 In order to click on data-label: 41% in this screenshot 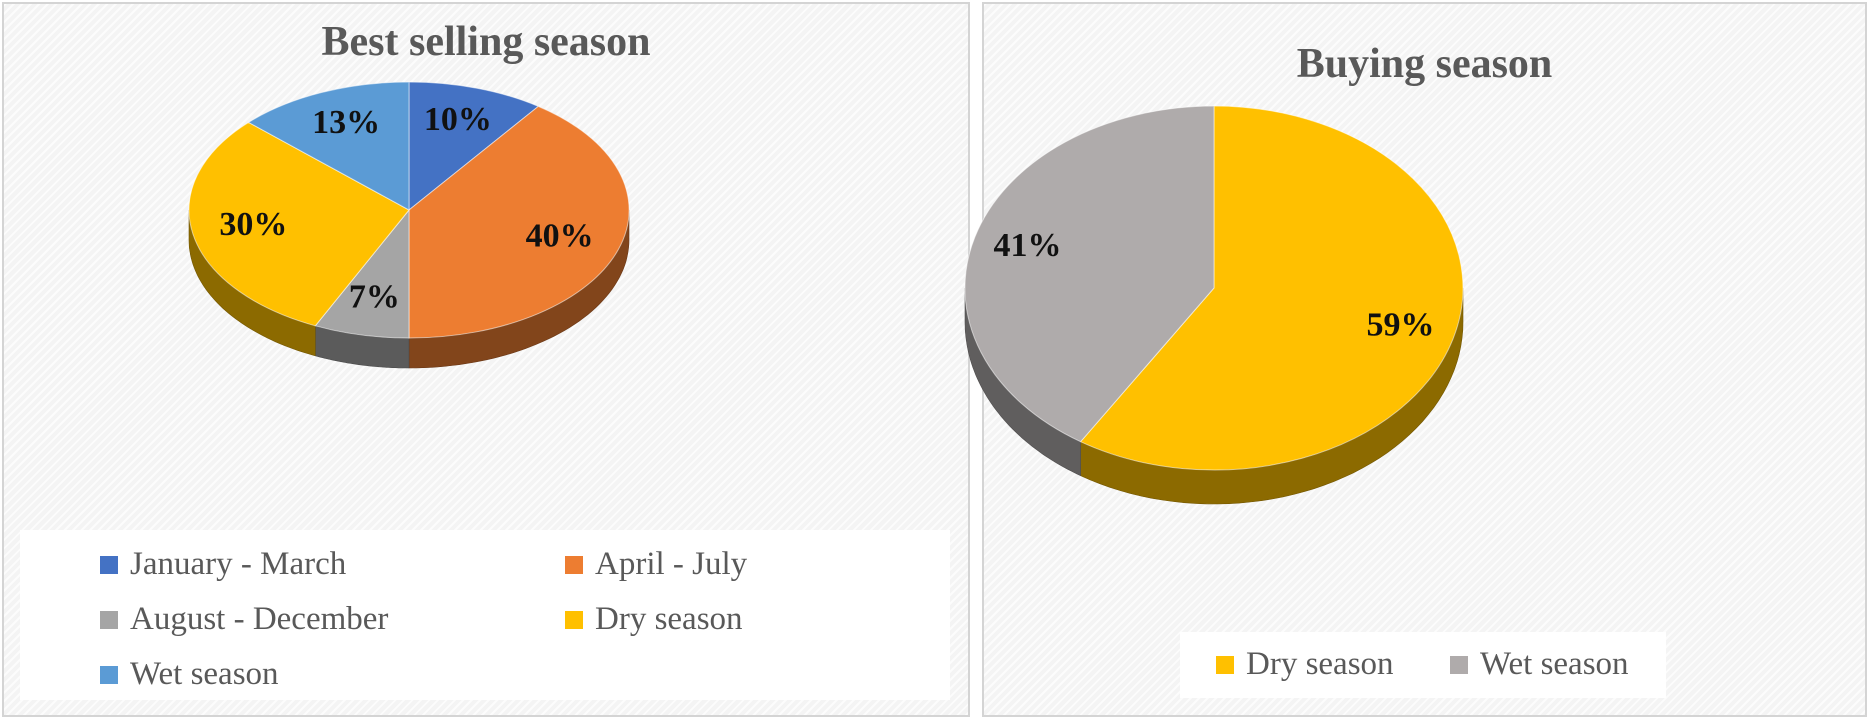, I will do `click(1028, 245)`.